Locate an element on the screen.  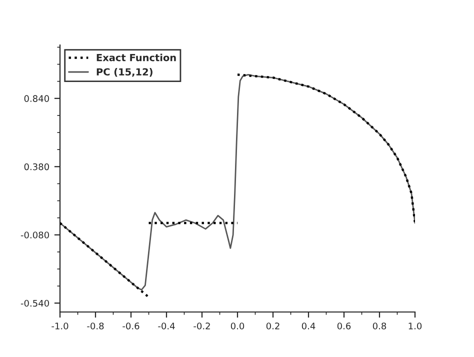
x-tick-label: 0.4 is located at coordinates (309, 326).